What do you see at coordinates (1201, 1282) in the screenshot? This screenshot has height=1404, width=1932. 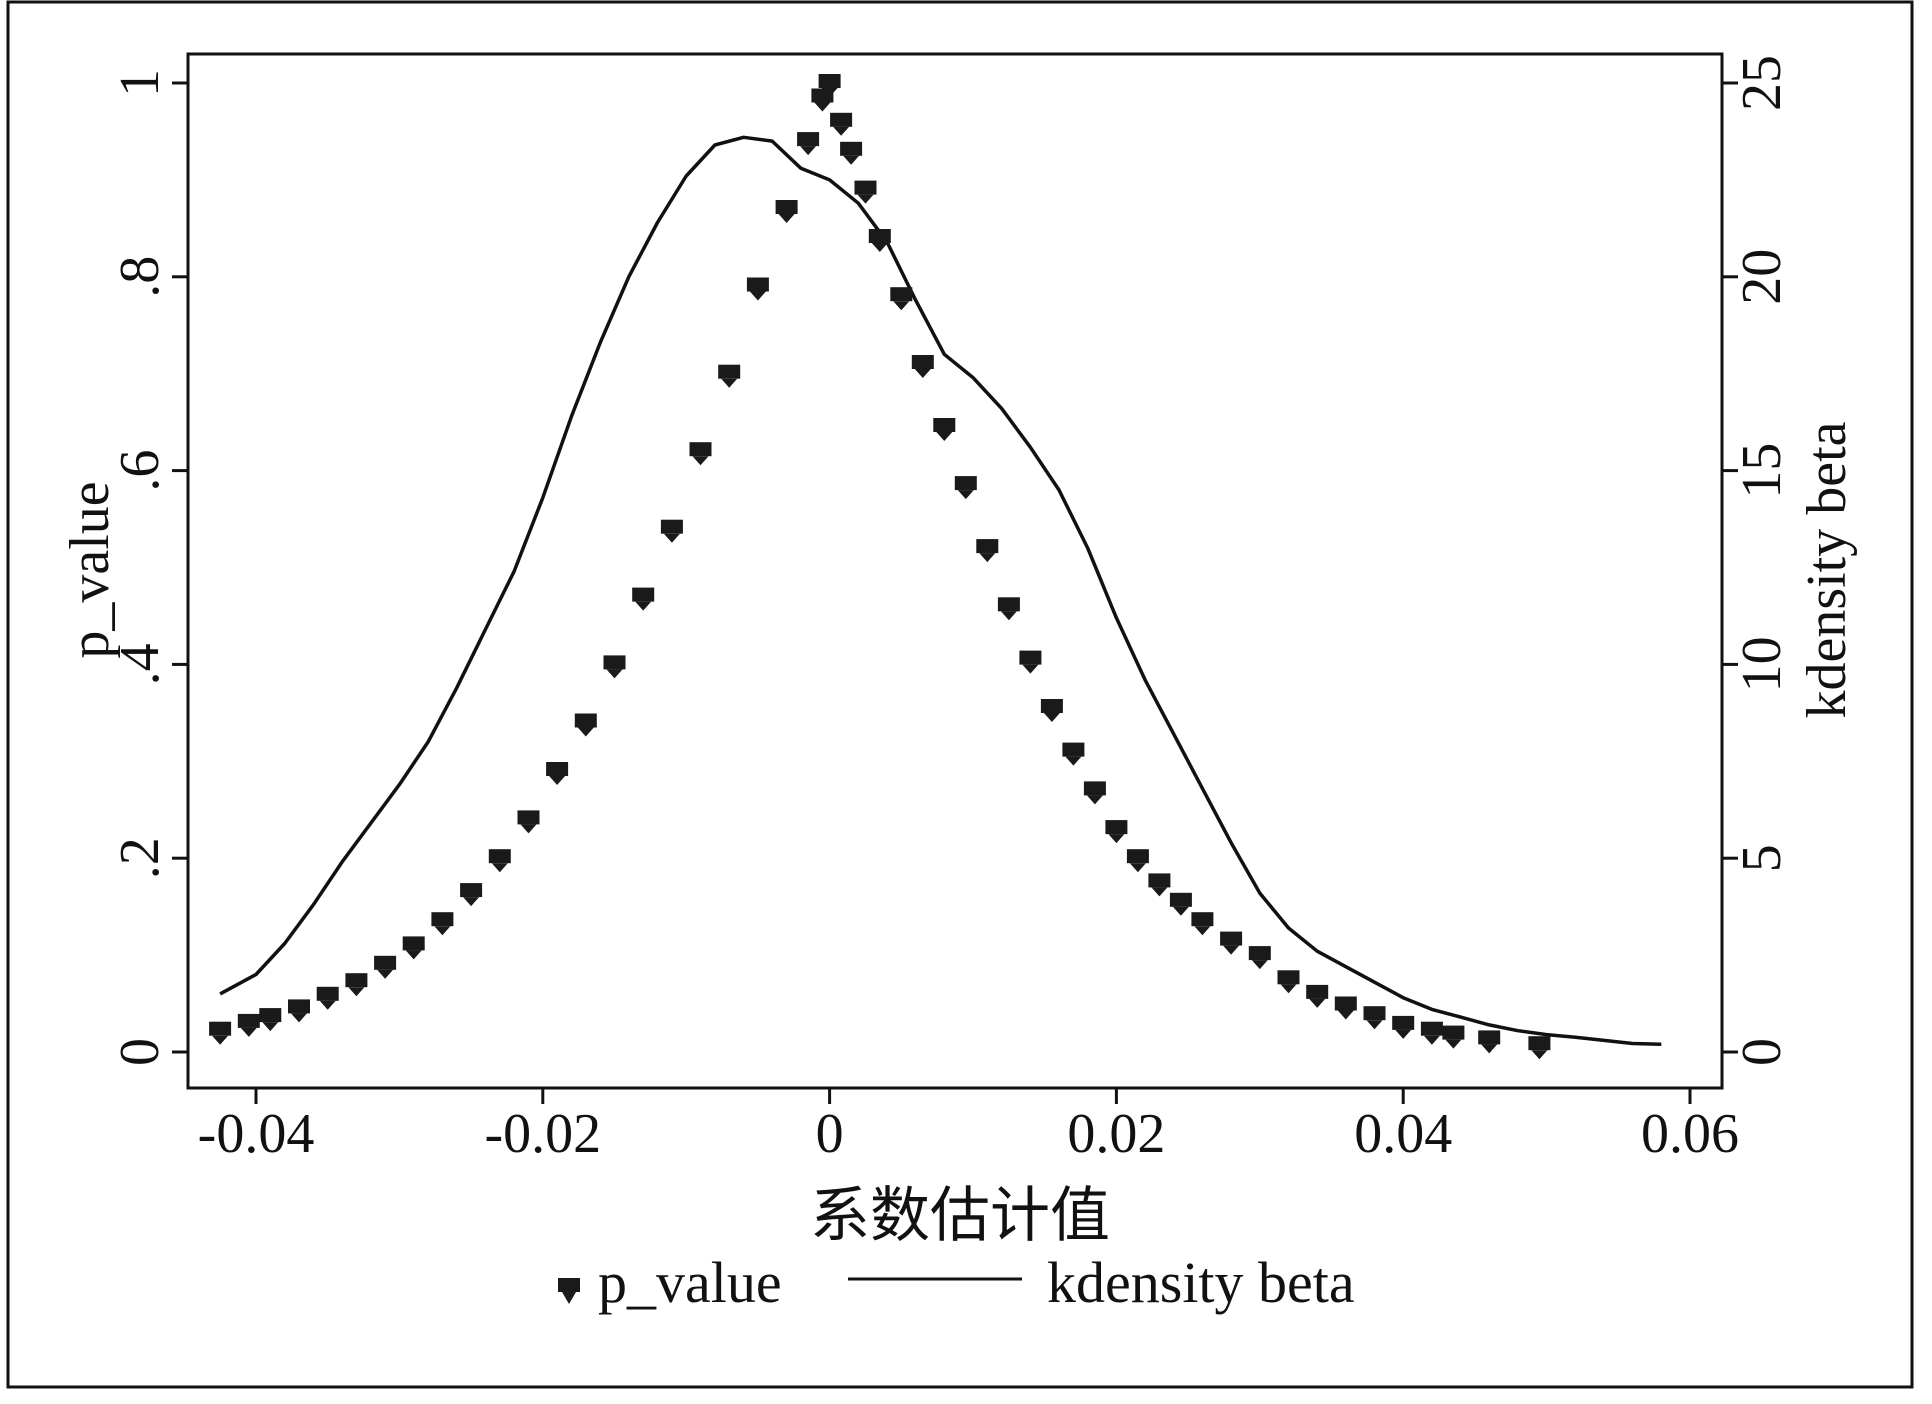 I see `legend-label-kdensity: kdensity beta` at bounding box center [1201, 1282].